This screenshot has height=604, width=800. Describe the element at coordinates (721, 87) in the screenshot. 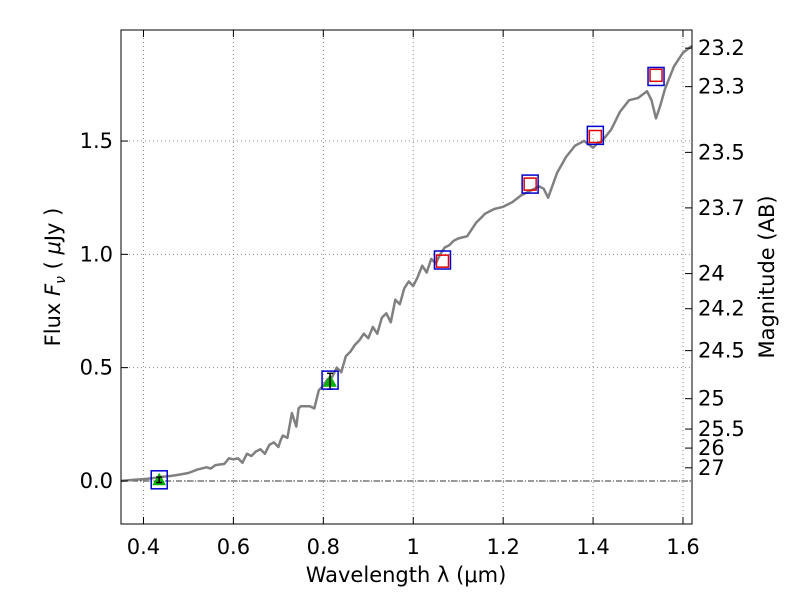

I see `magnitude-tick-label: 23.3` at that location.